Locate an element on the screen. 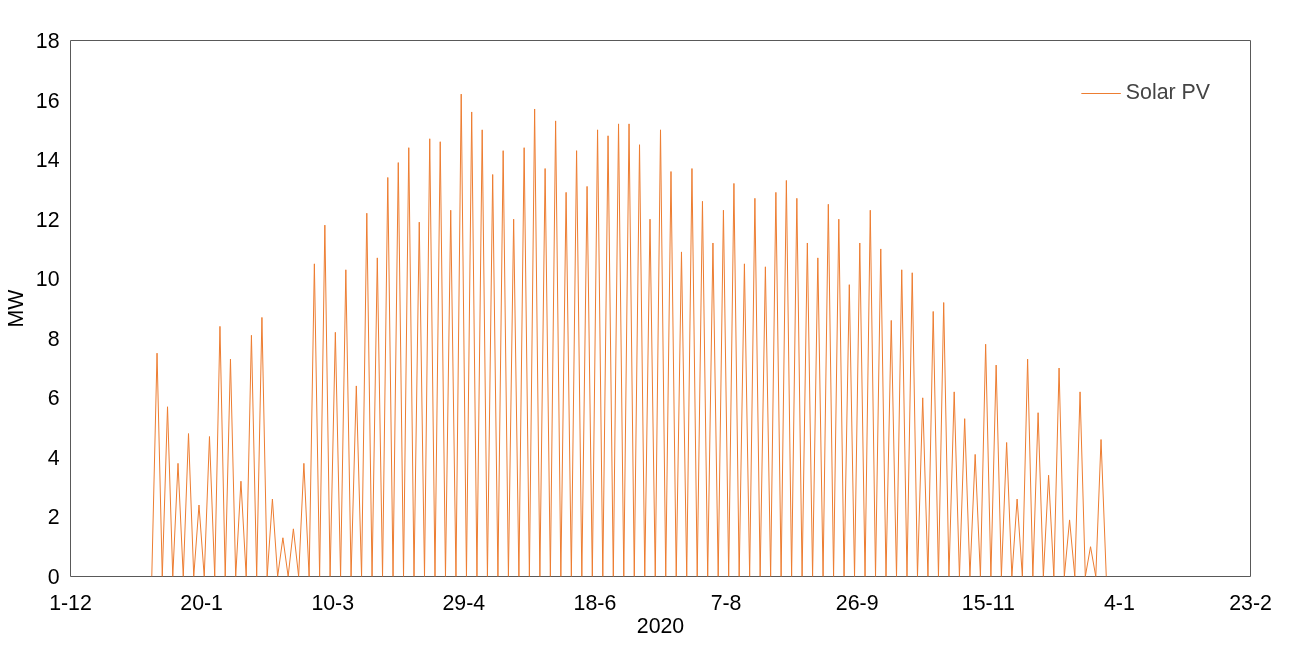 The image size is (1303, 646). x-tick-label: 18-6 is located at coordinates (595, 602).